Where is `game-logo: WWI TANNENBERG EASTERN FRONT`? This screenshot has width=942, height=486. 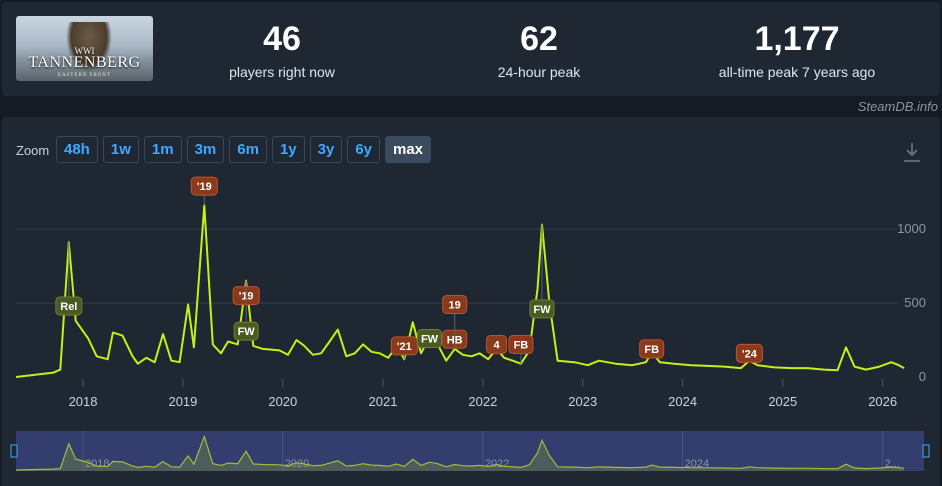 game-logo: WWI TANNENBERG EASTERN FRONT is located at coordinates (84, 48).